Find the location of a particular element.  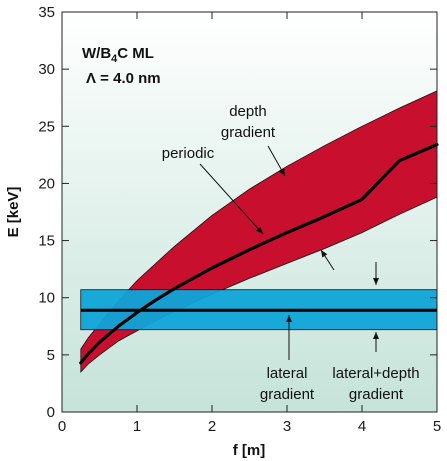

inset-title-sub: 4 is located at coordinates (114, 59).